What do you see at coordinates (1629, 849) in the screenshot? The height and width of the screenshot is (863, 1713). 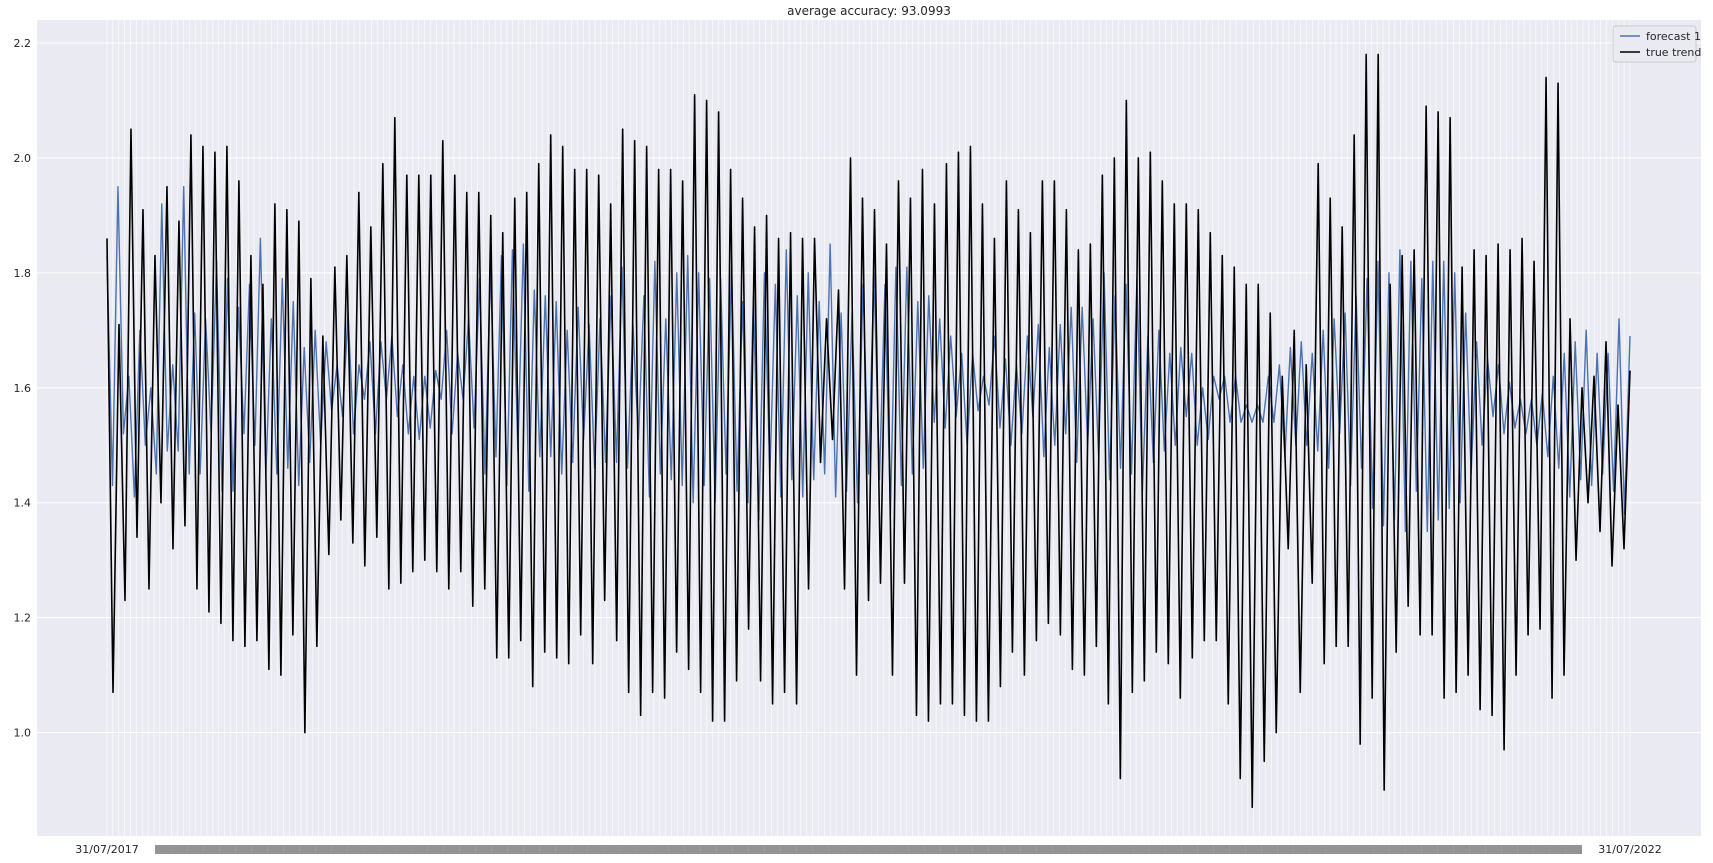 I see `x-tick-label-last: 31/07/2022` at bounding box center [1629, 849].